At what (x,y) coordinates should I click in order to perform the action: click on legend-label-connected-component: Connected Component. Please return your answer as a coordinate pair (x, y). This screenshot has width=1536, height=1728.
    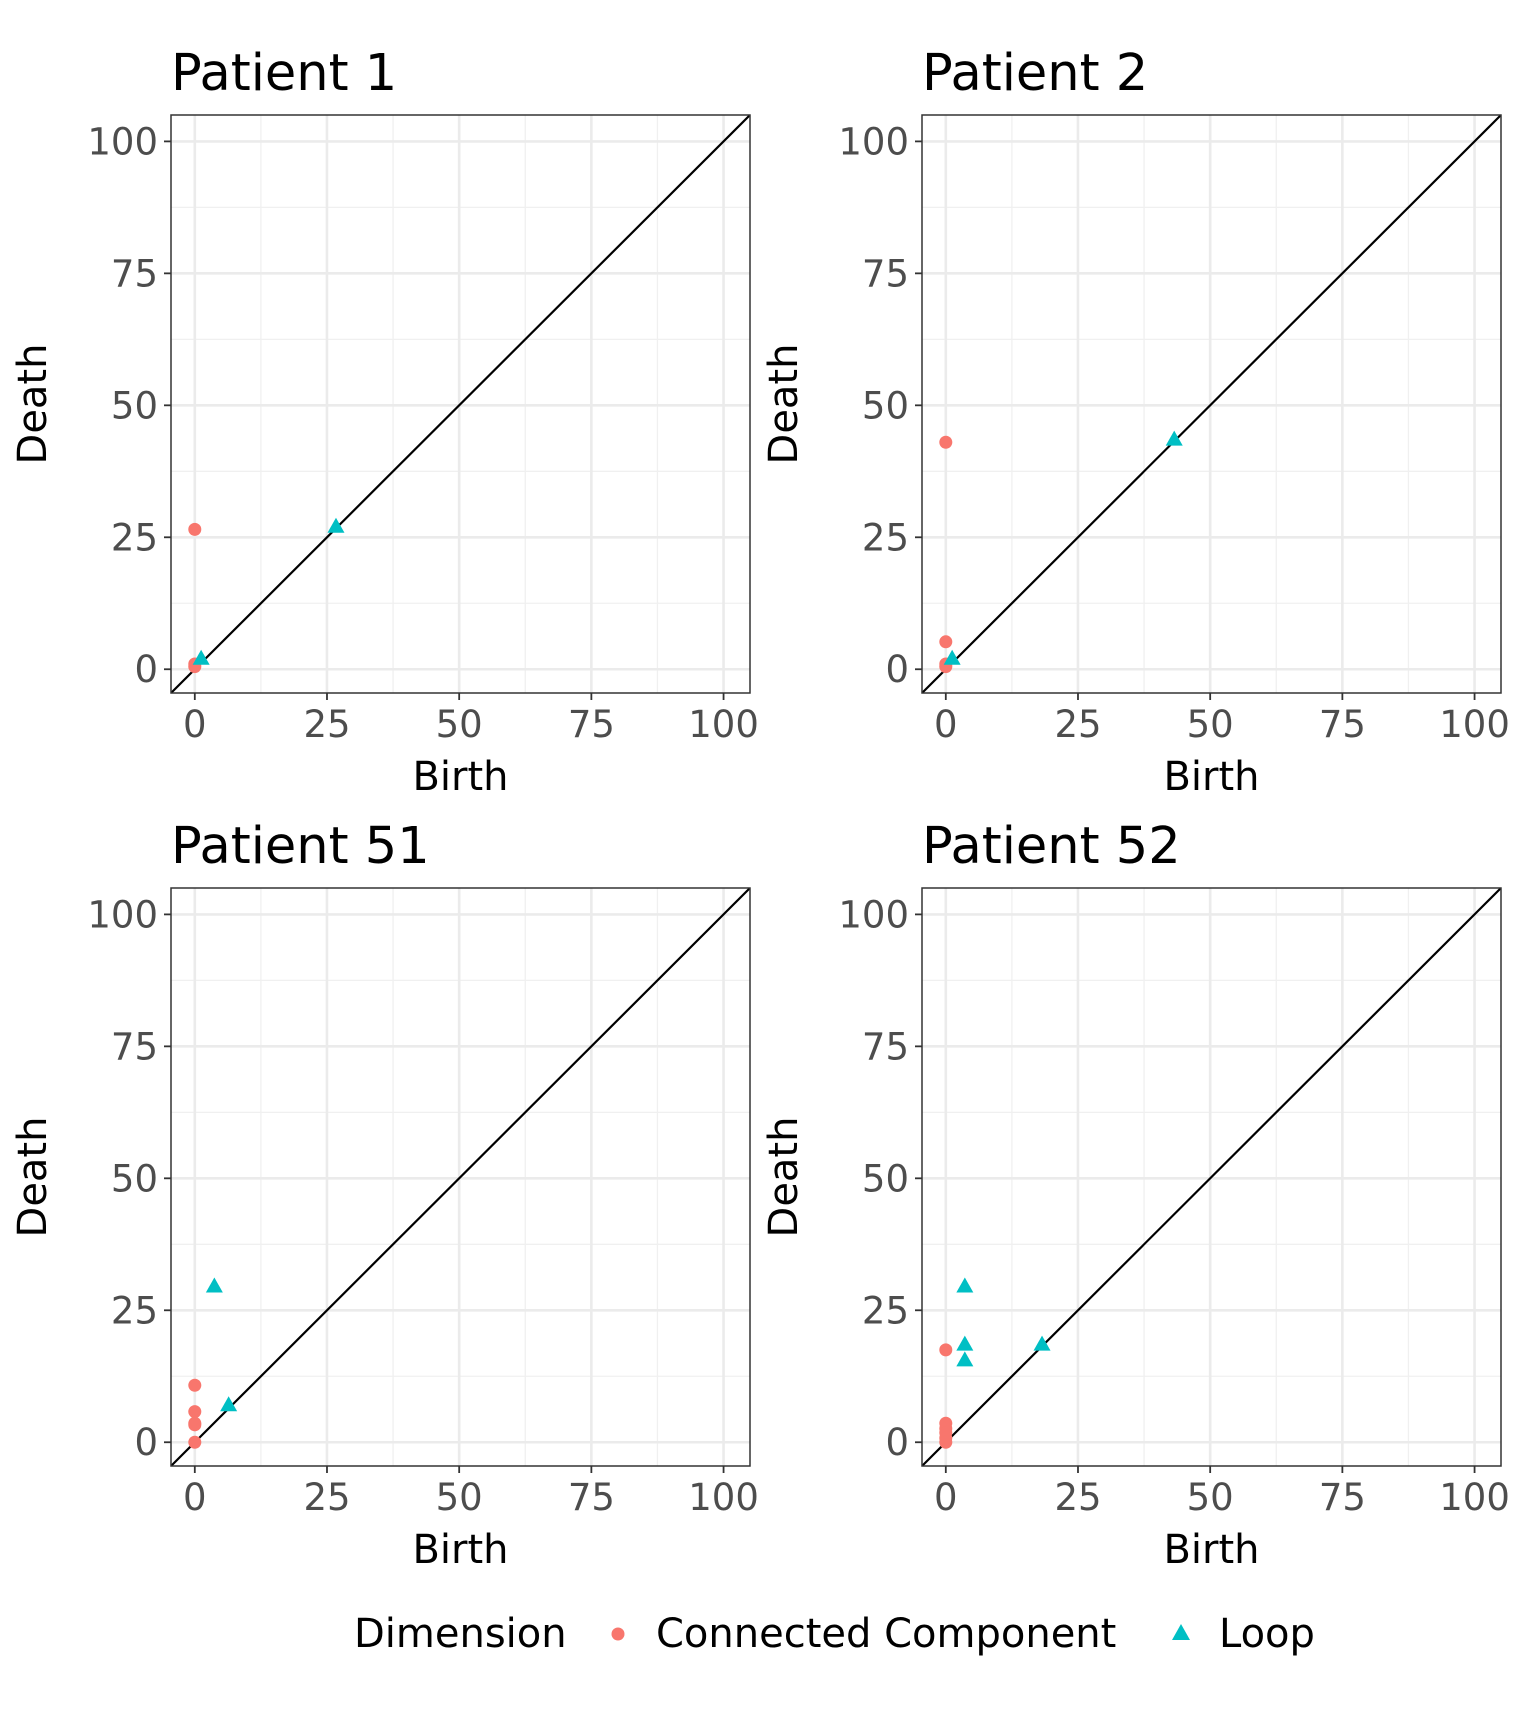
    Looking at the image, I should click on (886, 1634).